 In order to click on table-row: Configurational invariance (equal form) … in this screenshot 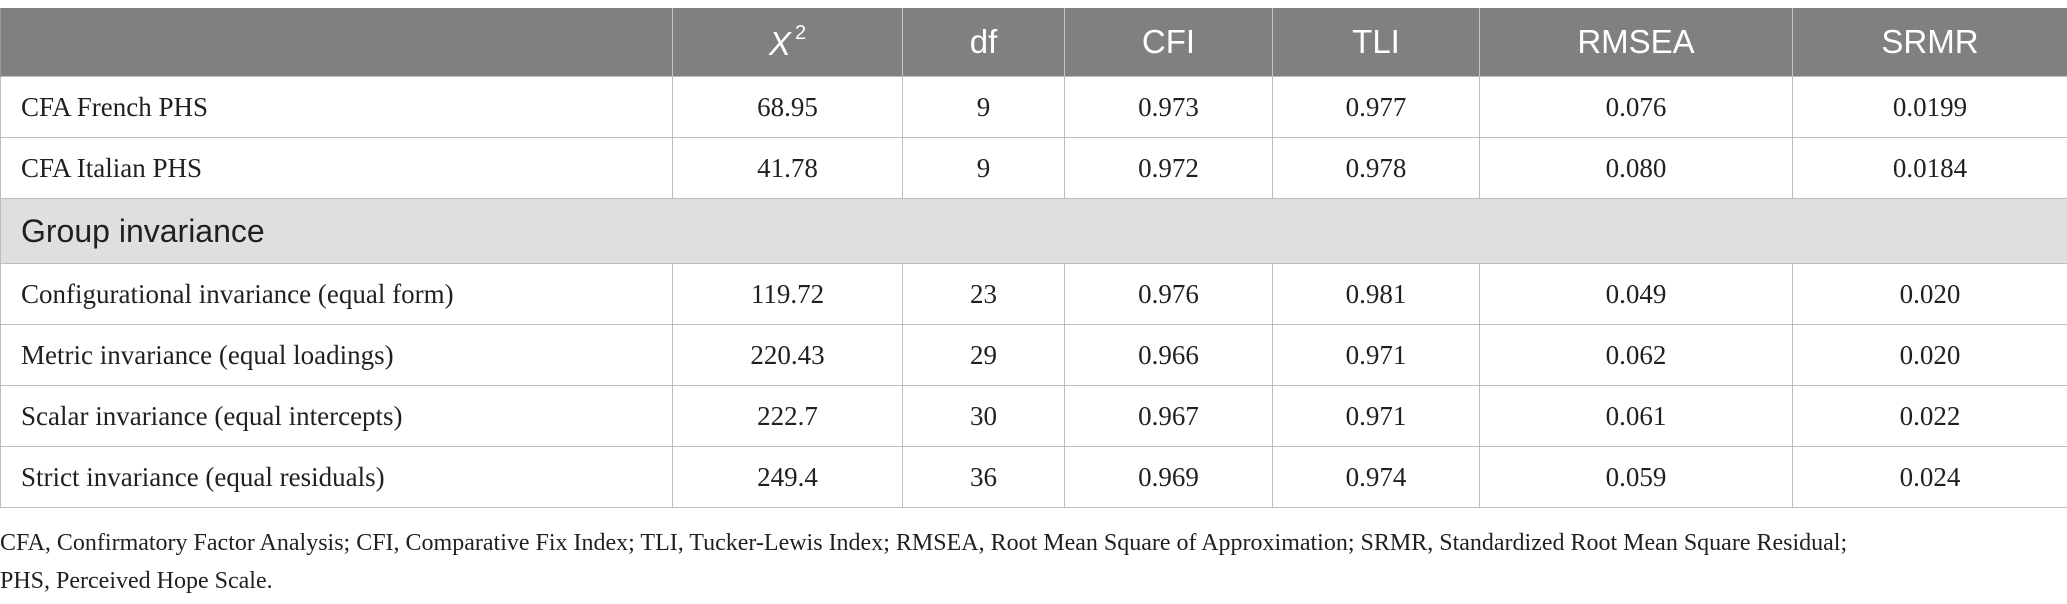, I will do `click(1033, 294)`.